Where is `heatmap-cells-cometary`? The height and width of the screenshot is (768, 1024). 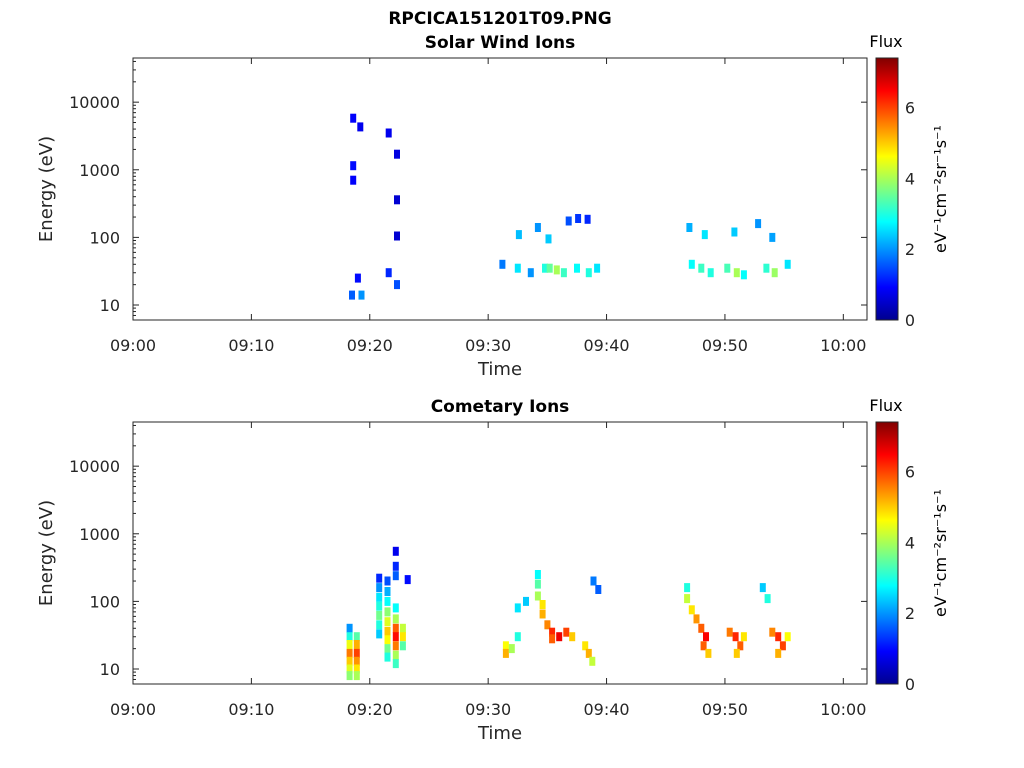 heatmap-cells-cometary is located at coordinates (568, 613).